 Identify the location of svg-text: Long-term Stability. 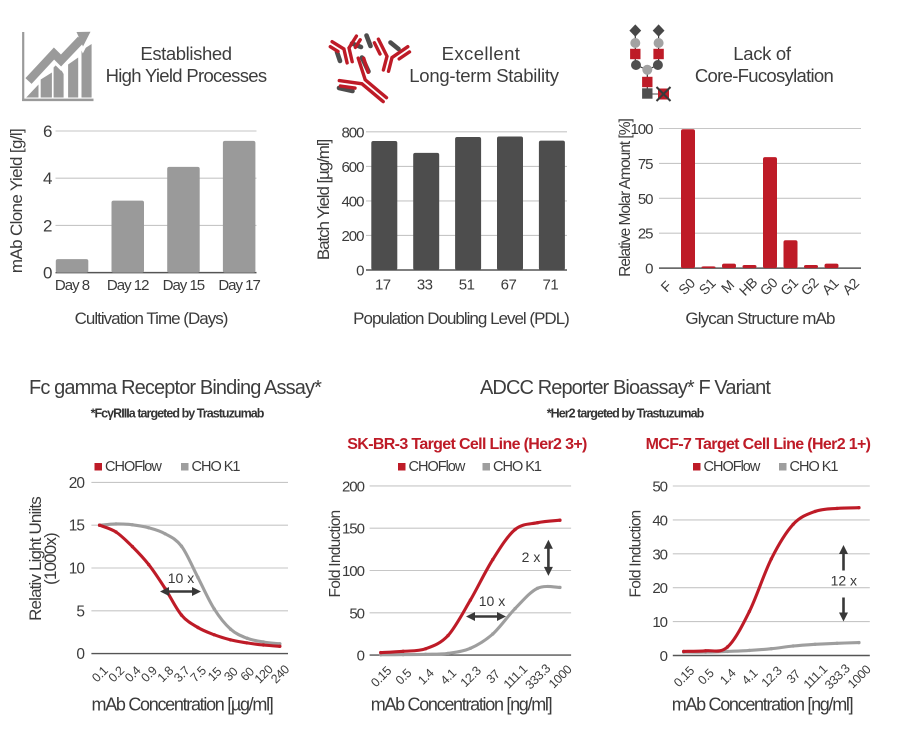
(484, 75).